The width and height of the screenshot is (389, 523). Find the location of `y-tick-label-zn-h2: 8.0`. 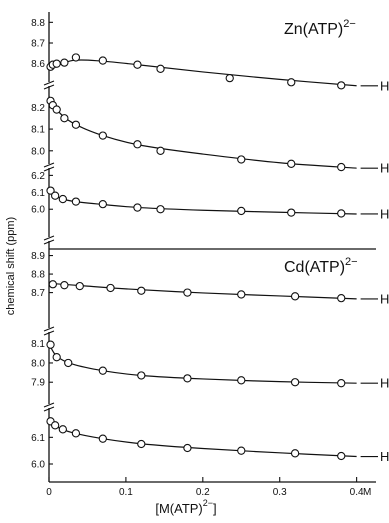

y-tick-label-zn-h2: 8.0 is located at coordinates (38, 151).